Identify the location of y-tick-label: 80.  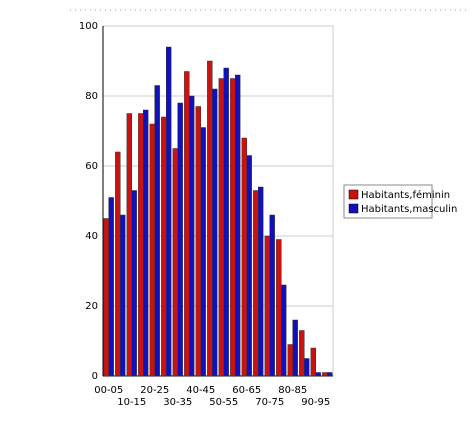
(91, 96).